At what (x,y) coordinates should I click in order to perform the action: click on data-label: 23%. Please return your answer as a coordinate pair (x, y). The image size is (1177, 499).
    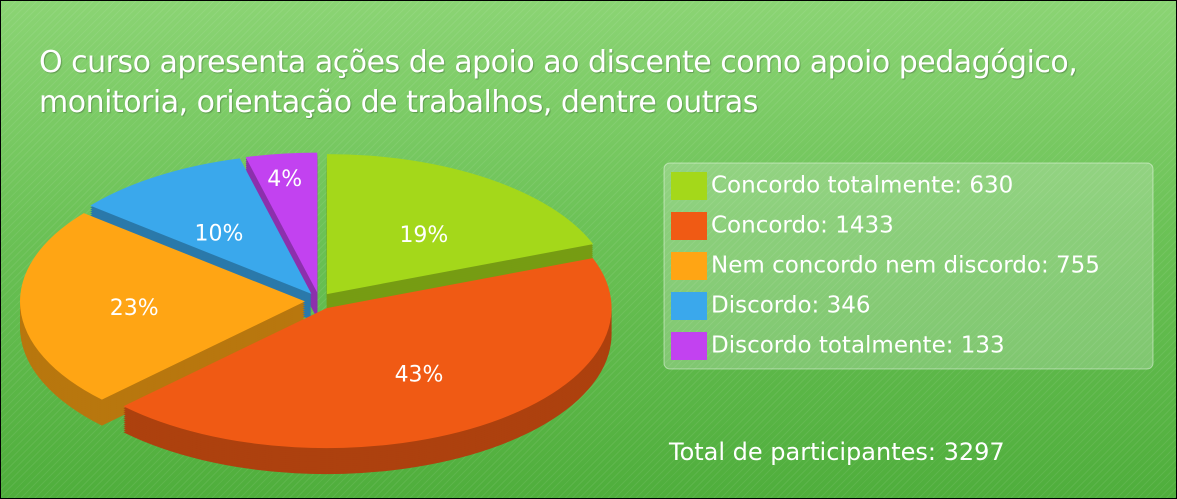
    Looking at the image, I should click on (134, 308).